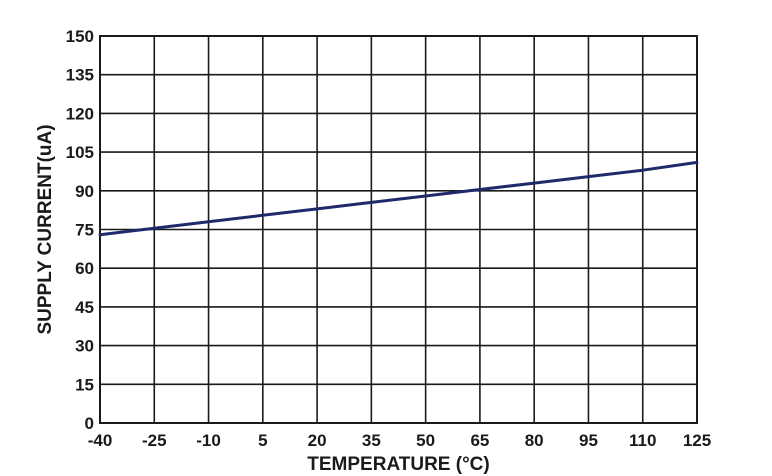  What do you see at coordinates (262, 440) in the screenshot?
I see `x-tick-label: 5` at bounding box center [262, 440].